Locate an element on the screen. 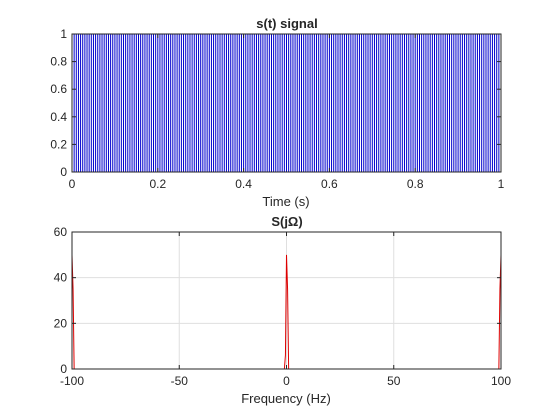 This screenshot has height=416, width=554. time-x-axis-label: Time (s) is located at coordinates (285, 201).